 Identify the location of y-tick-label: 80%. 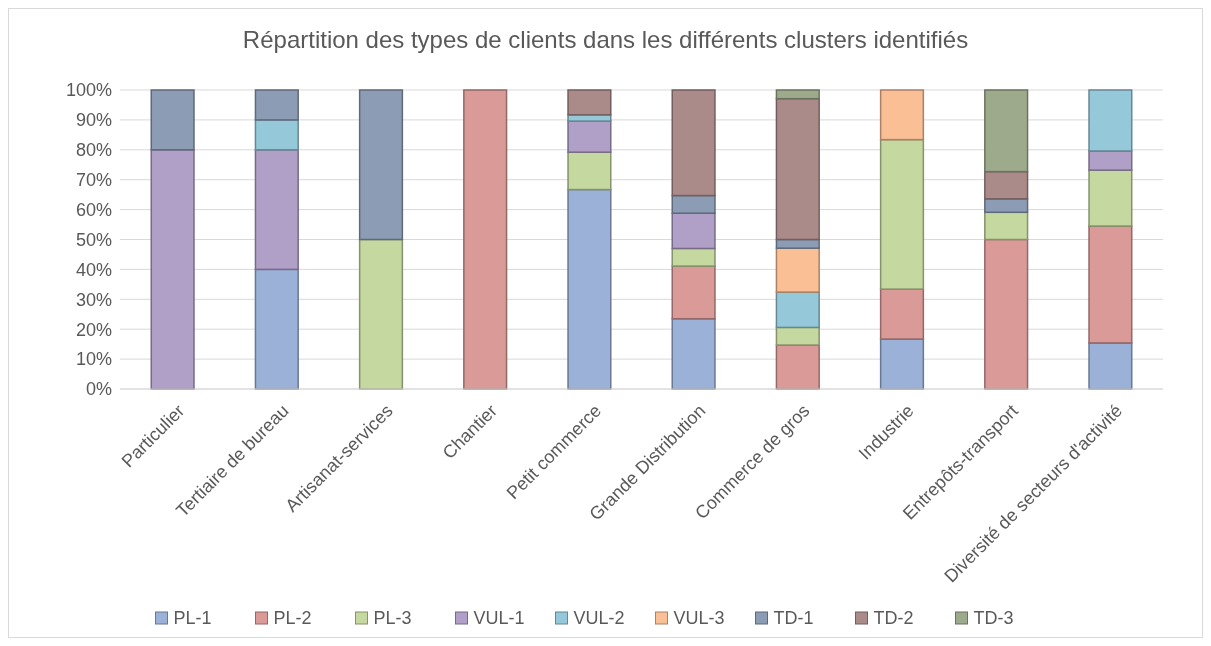
(93, 150).